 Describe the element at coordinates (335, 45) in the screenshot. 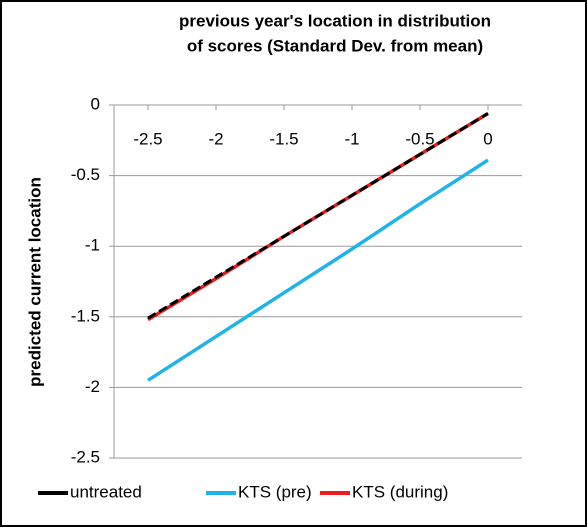

I see `chart-title: of scores (Standard Dev. from mean)` at that location.